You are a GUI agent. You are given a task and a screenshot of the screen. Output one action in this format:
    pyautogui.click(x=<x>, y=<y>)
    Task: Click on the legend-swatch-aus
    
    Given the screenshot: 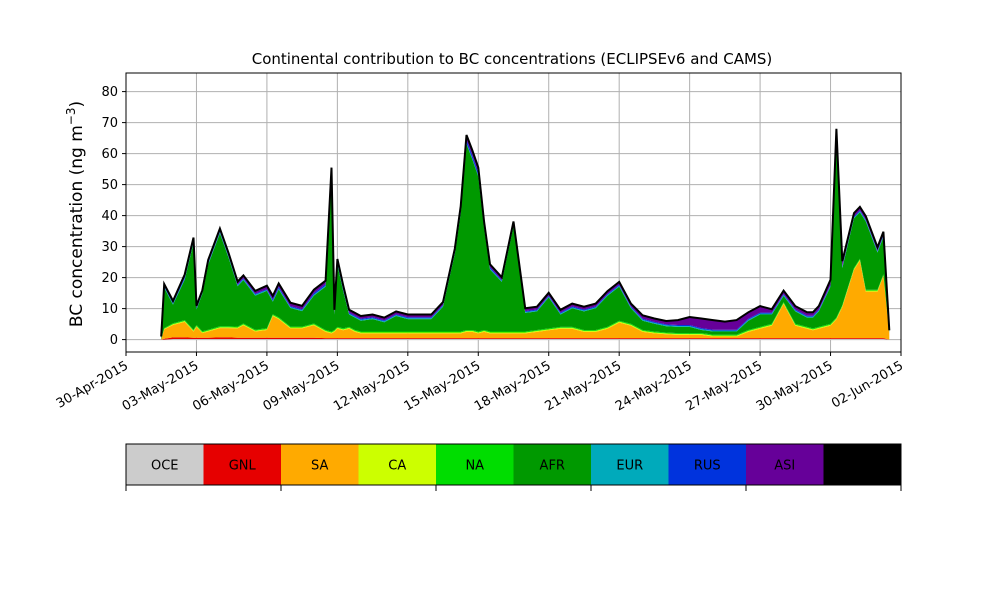 What is the action you would take?
    pyautogui.click(x=862, y=464)
    